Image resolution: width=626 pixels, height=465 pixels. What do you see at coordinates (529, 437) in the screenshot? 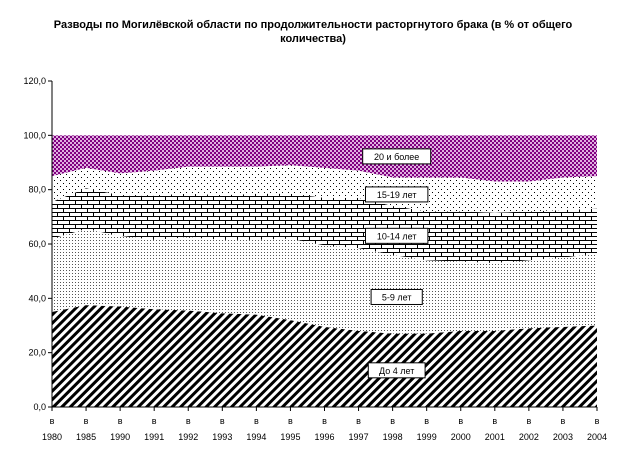
I see `x-tick-label: 2002` at bounding box center [529, 437].